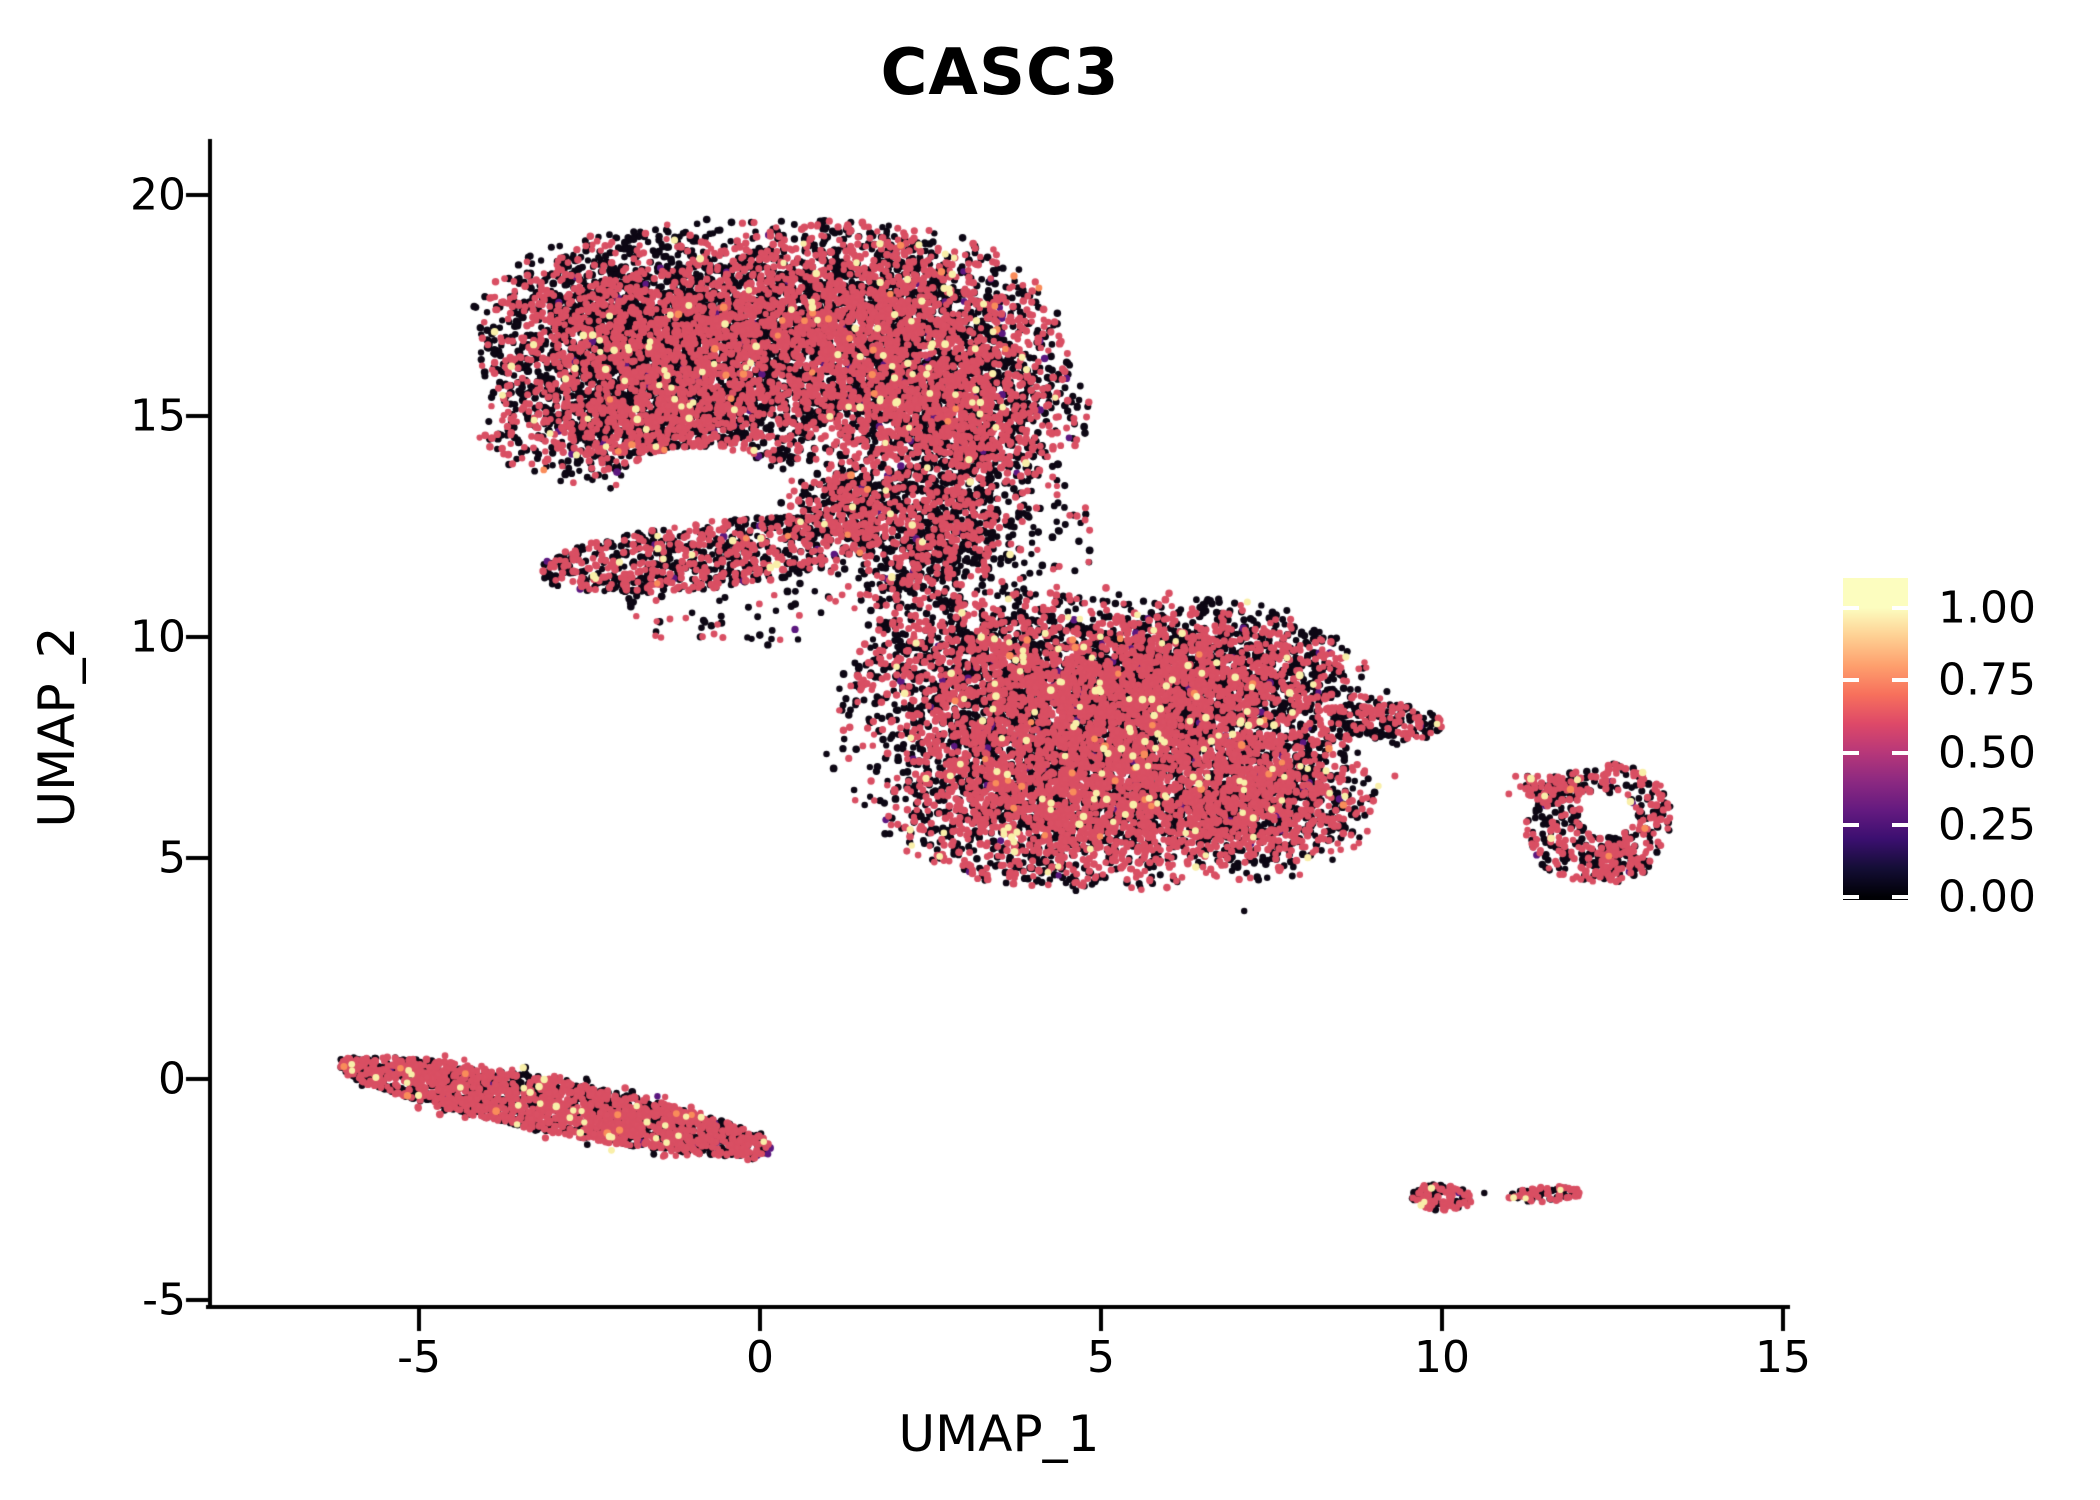 Image resolution: width=2100 pixels, height=1500 pixels. I want to click on x-tick-label: 10, so click(1442, 1357).